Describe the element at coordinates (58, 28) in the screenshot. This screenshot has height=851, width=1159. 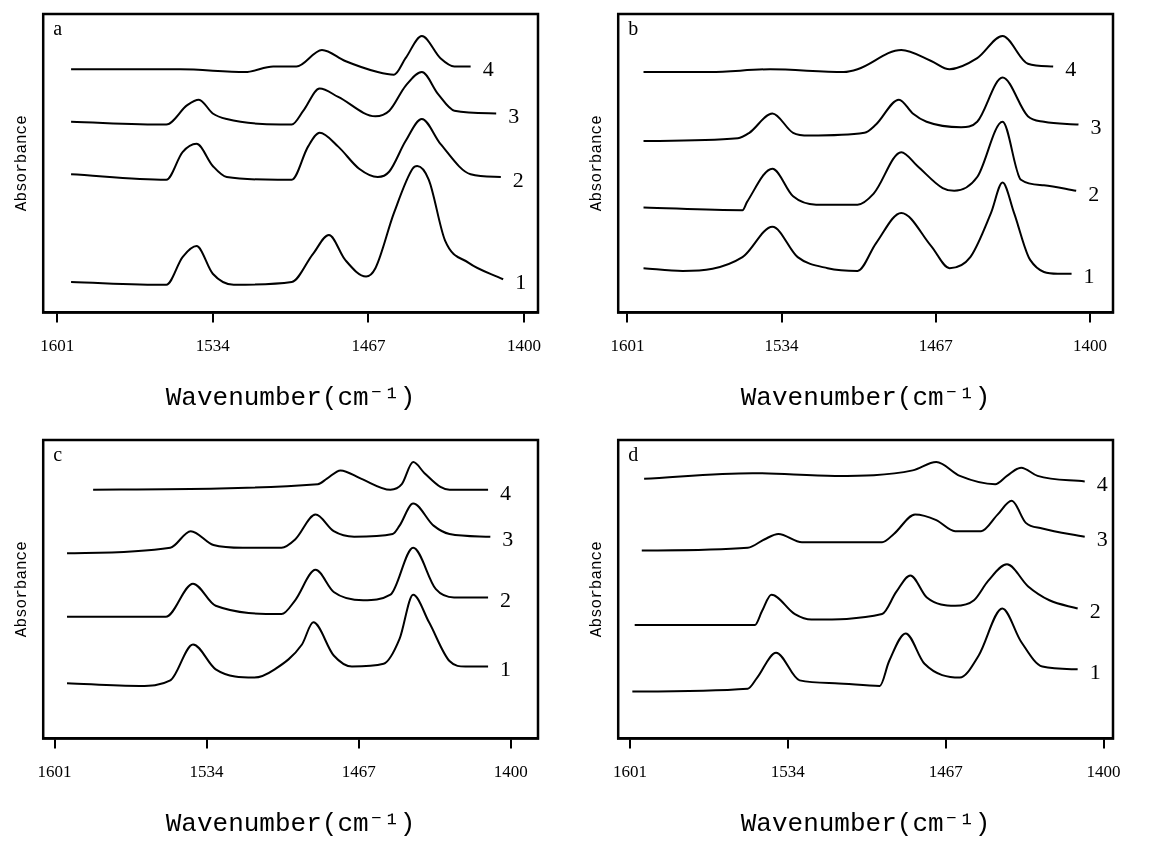
I see `annotation: a` at that location.